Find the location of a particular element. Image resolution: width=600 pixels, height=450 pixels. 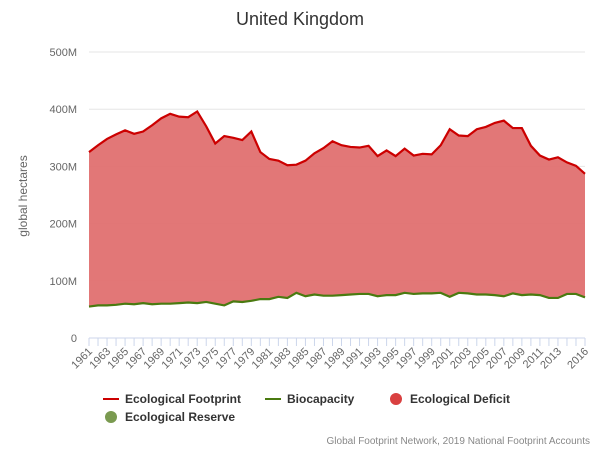

x-tick-label: 2016 is located at coordinates (578, 359).